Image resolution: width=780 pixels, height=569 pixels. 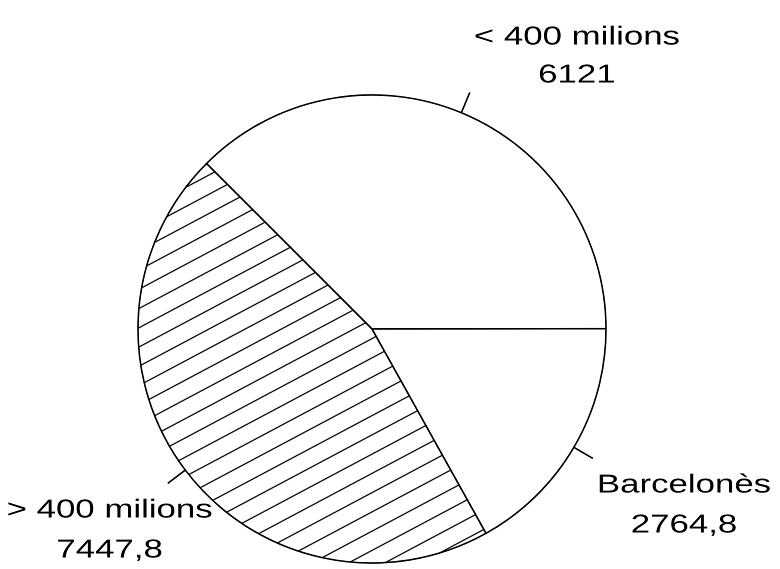 What do you see at coordinates (577, 35) in the screenshot?
I see `slice-label: < 400 milions` at bounding box center [577, 35].